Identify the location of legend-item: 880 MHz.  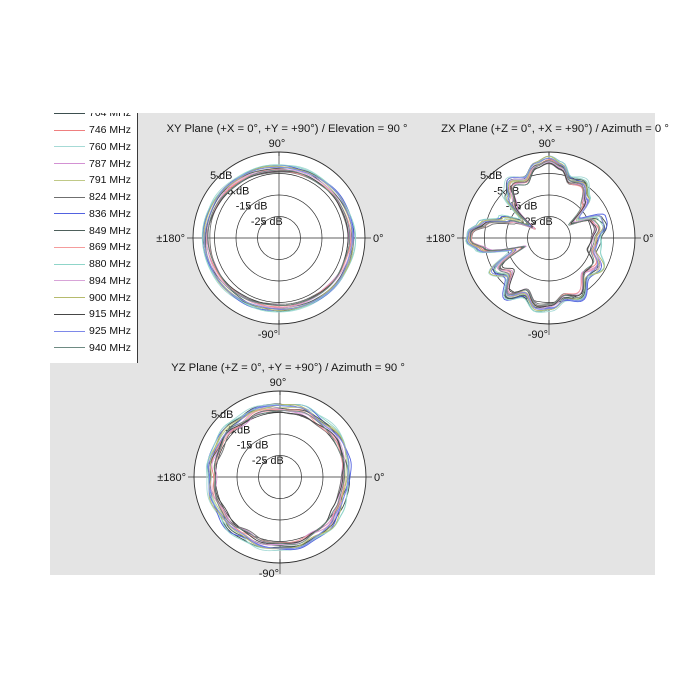
(93, 264).